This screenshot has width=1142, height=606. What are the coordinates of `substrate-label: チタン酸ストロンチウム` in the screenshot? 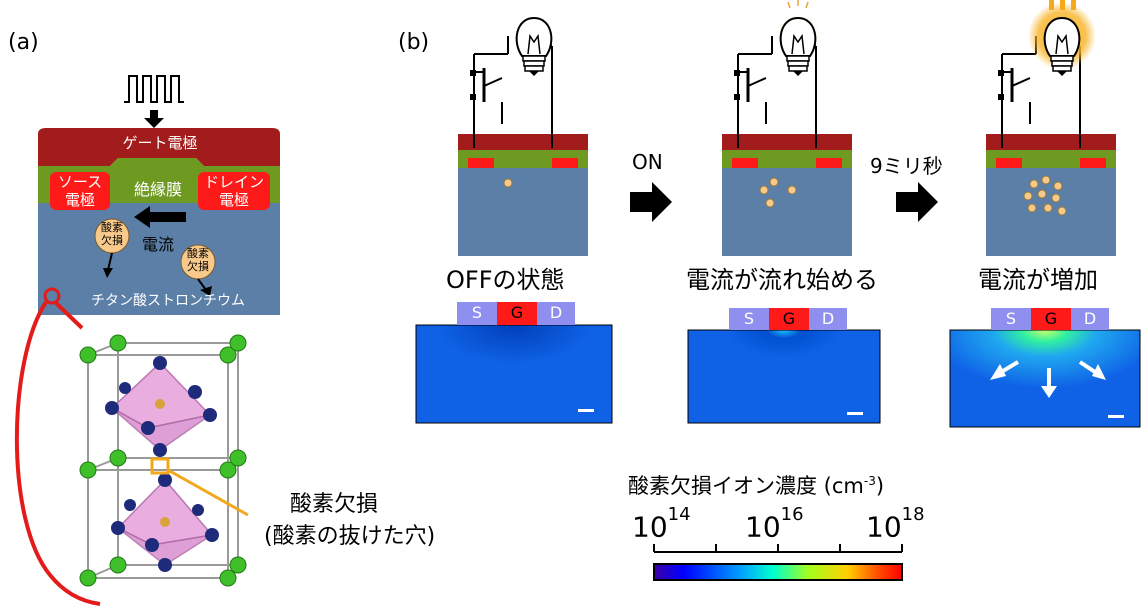 It's located at (168, 301).